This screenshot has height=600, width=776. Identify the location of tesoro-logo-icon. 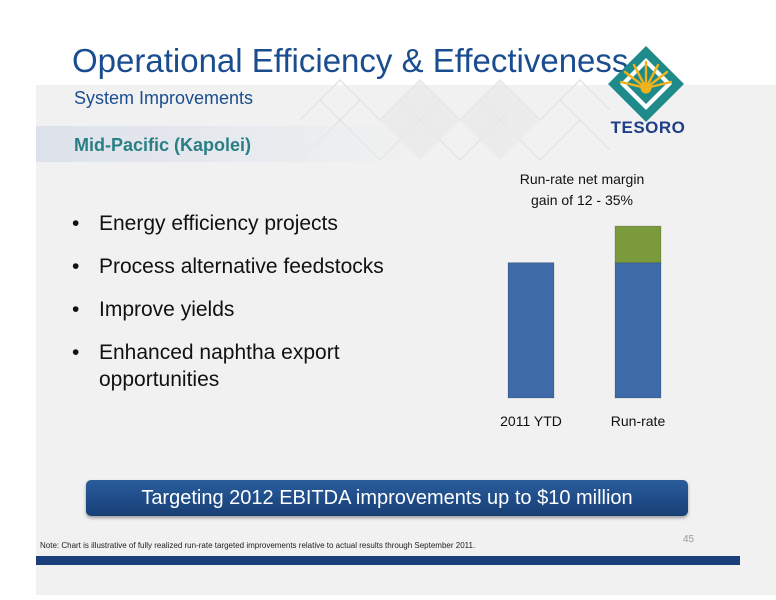
(646, 84).